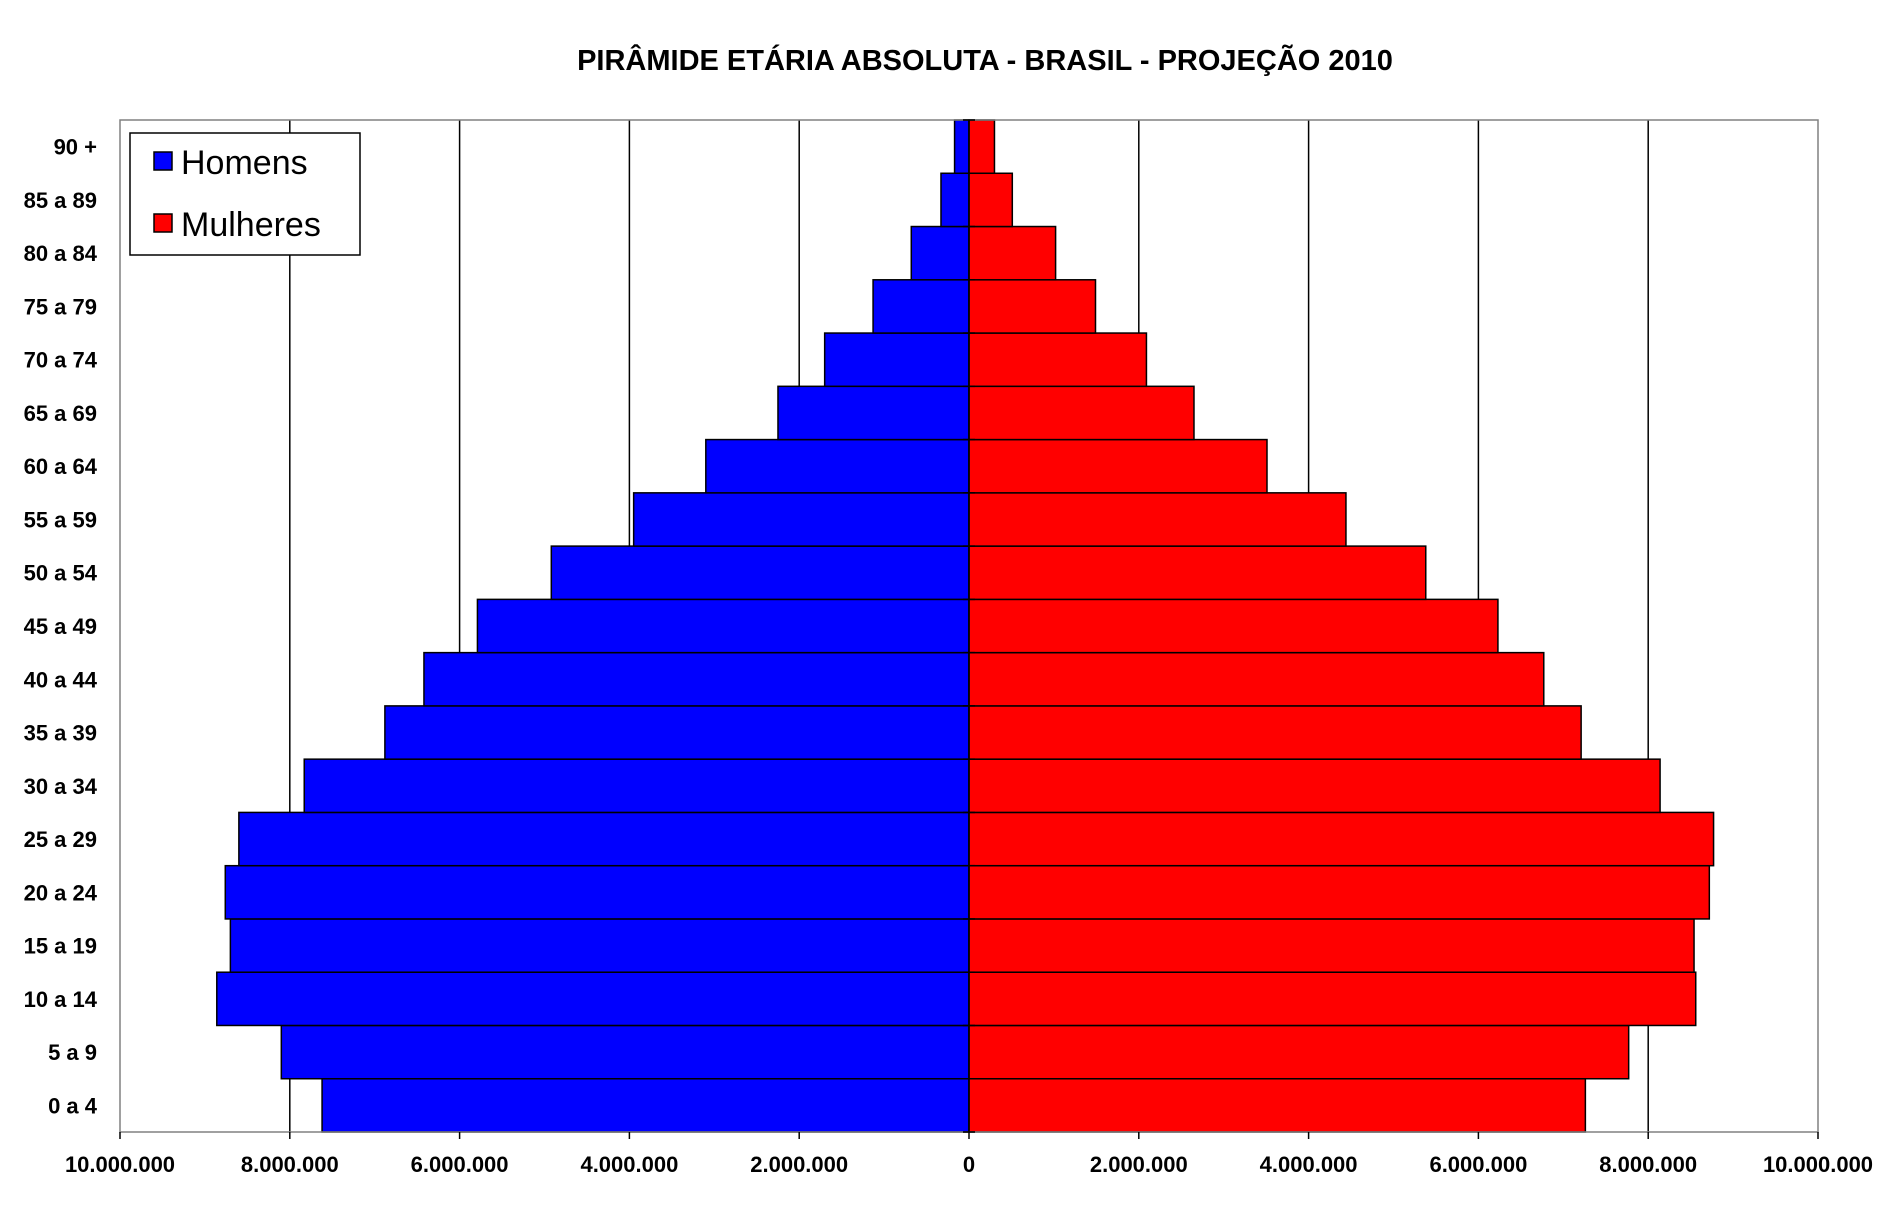 The width and height of the screenshot is (1885, 1210). I want to click on legend-label-homens: Homens, so click(244, 163).